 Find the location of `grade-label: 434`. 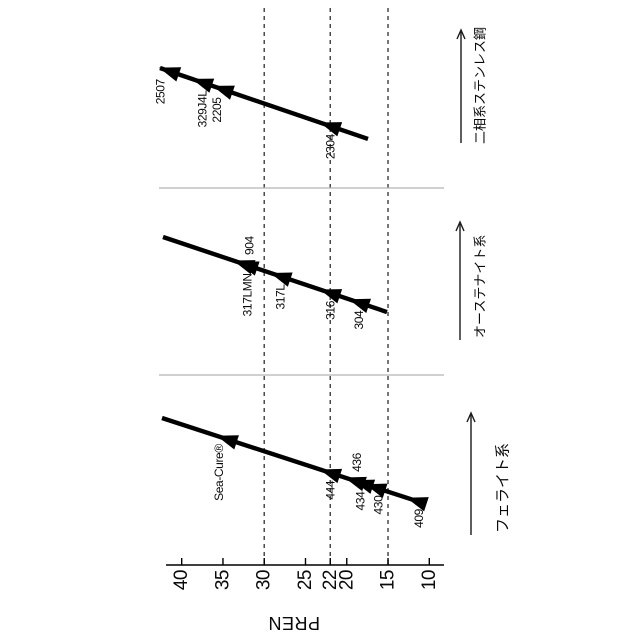

grade-label: 434 is located at coordinates (360, 501).